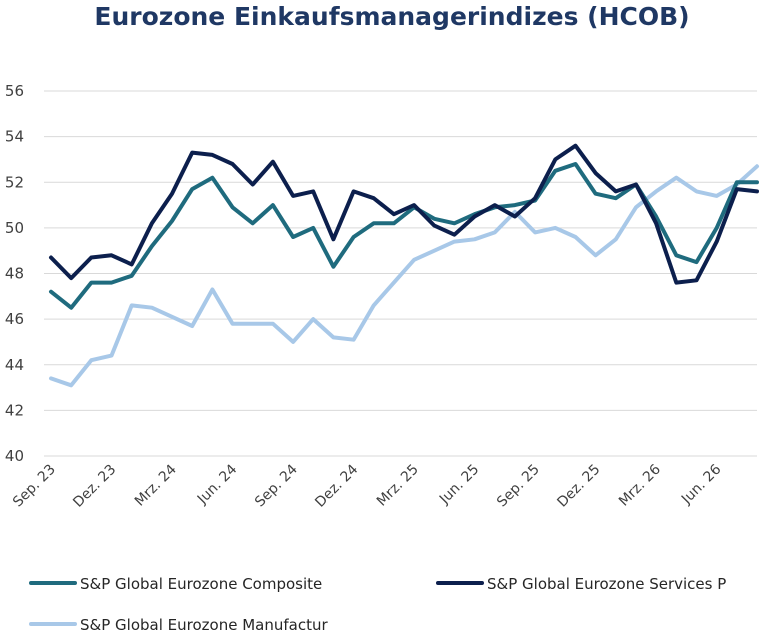  I want to click on y-tick-label: 48, so click(14, 274).